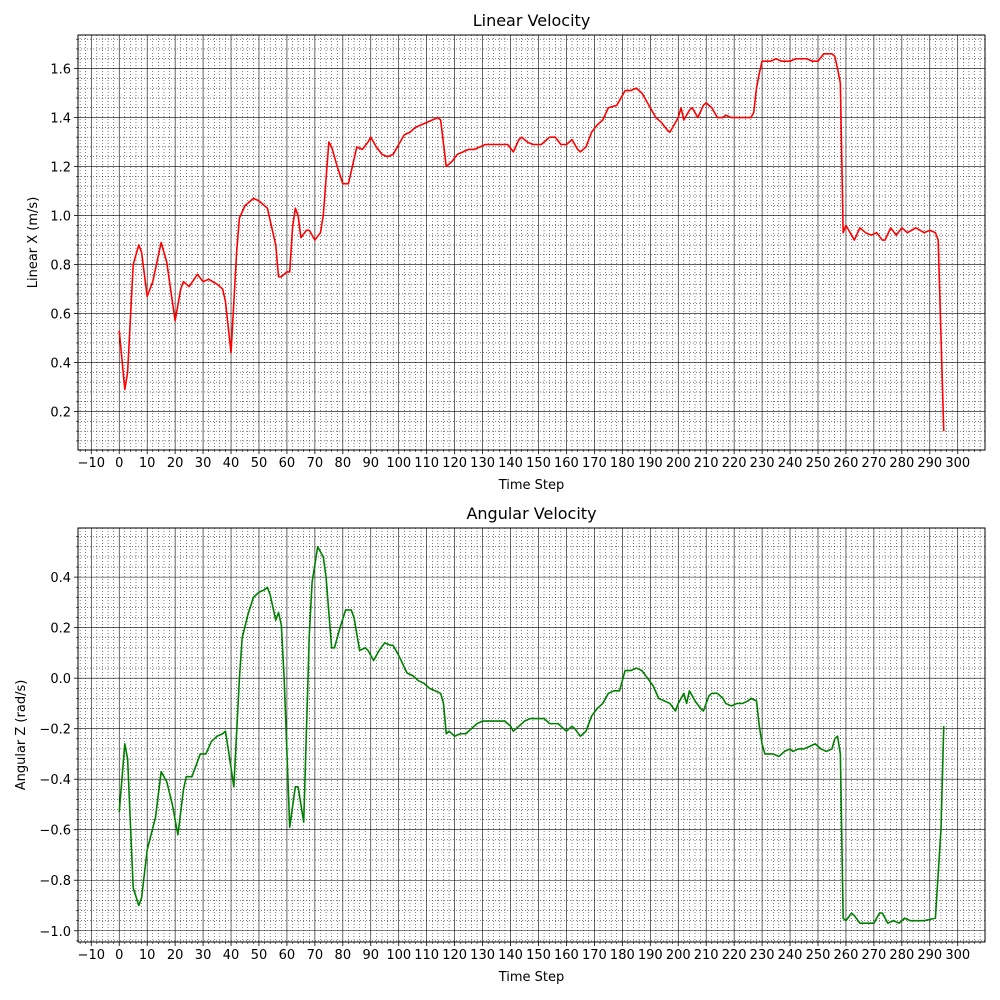 This screenshot has height=1000, width=1000. Describe the element at coordinates (33, 243) in the screenshot. I see `y-axis-label: Linear X (m/s)` at that location.